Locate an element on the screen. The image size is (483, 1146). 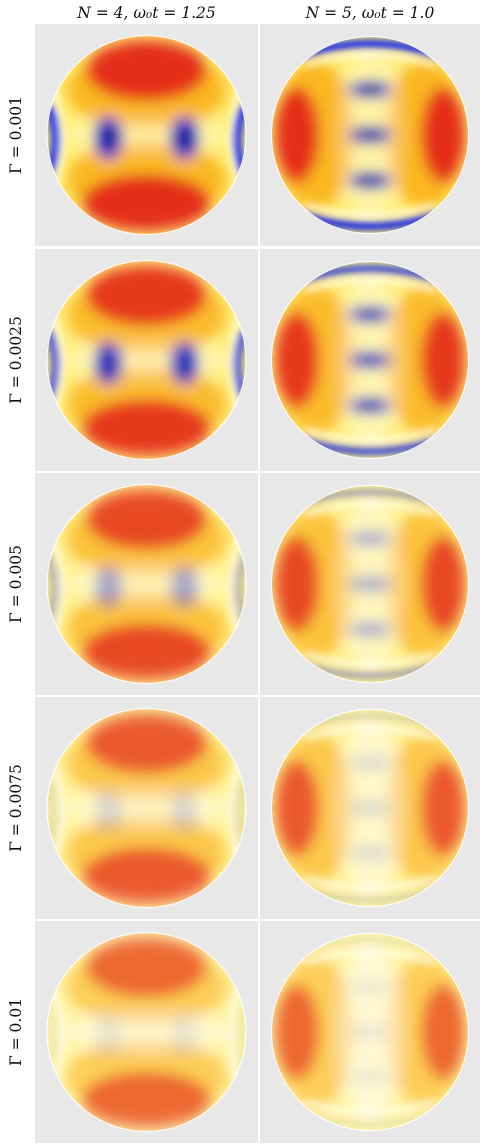
panel-c1-r0 is located at coordinates (370, 135).